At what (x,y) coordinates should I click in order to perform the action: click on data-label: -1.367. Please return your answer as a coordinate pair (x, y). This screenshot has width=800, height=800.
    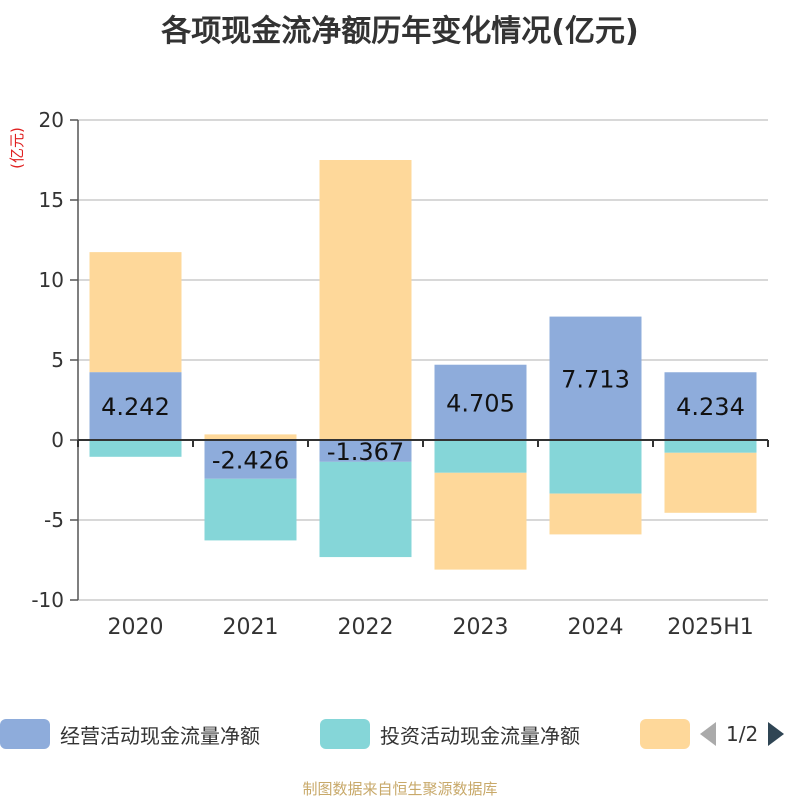
    Looking at the image, I should click on (365, 452).